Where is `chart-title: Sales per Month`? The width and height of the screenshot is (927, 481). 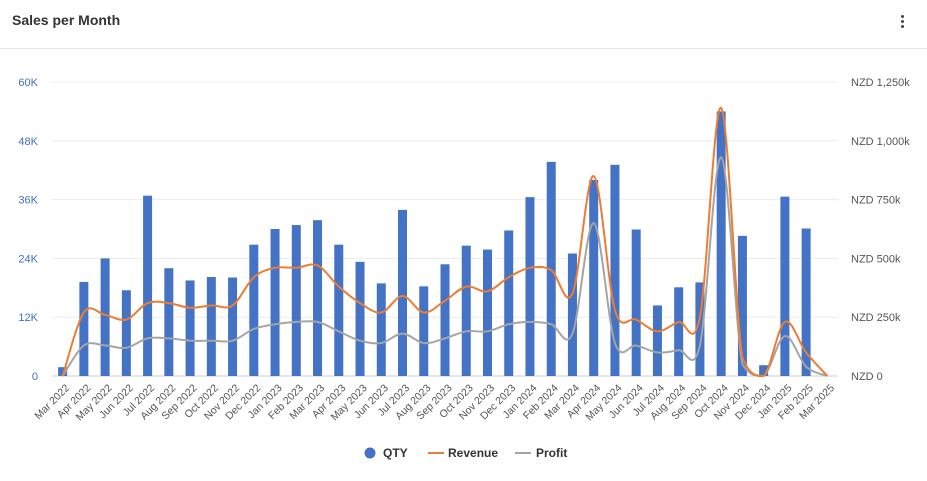 chart-title: Sales per Month is located at coordinates (66, 20).